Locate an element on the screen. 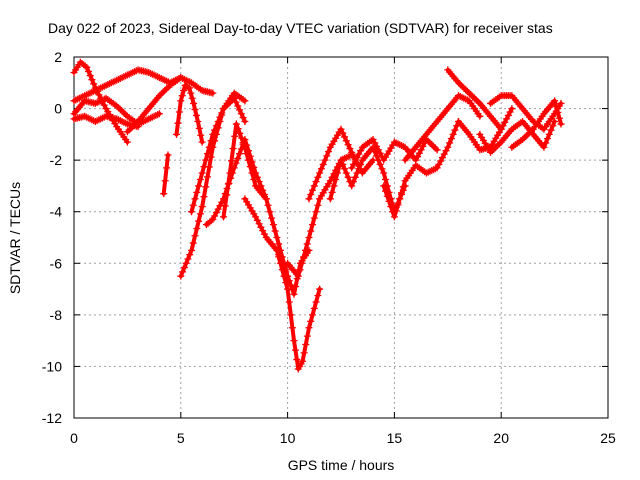 The height and width of the screenshot is (480, 640). y-tick-label: -4 is located at coordinates (56, 212).